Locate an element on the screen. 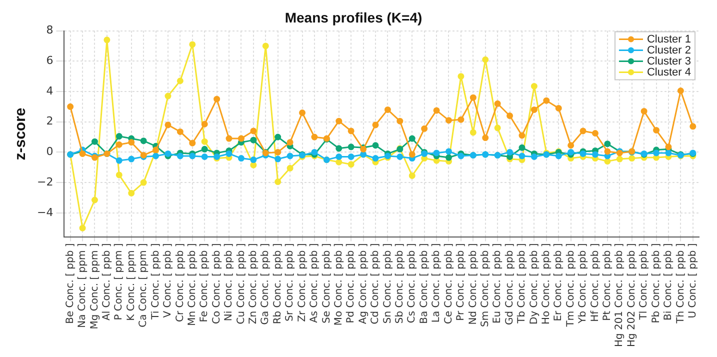 This screenshot has height=357, width=717. x-tick-label: Cu Conc. [ ppb ] is located at coordinates (241, 283).